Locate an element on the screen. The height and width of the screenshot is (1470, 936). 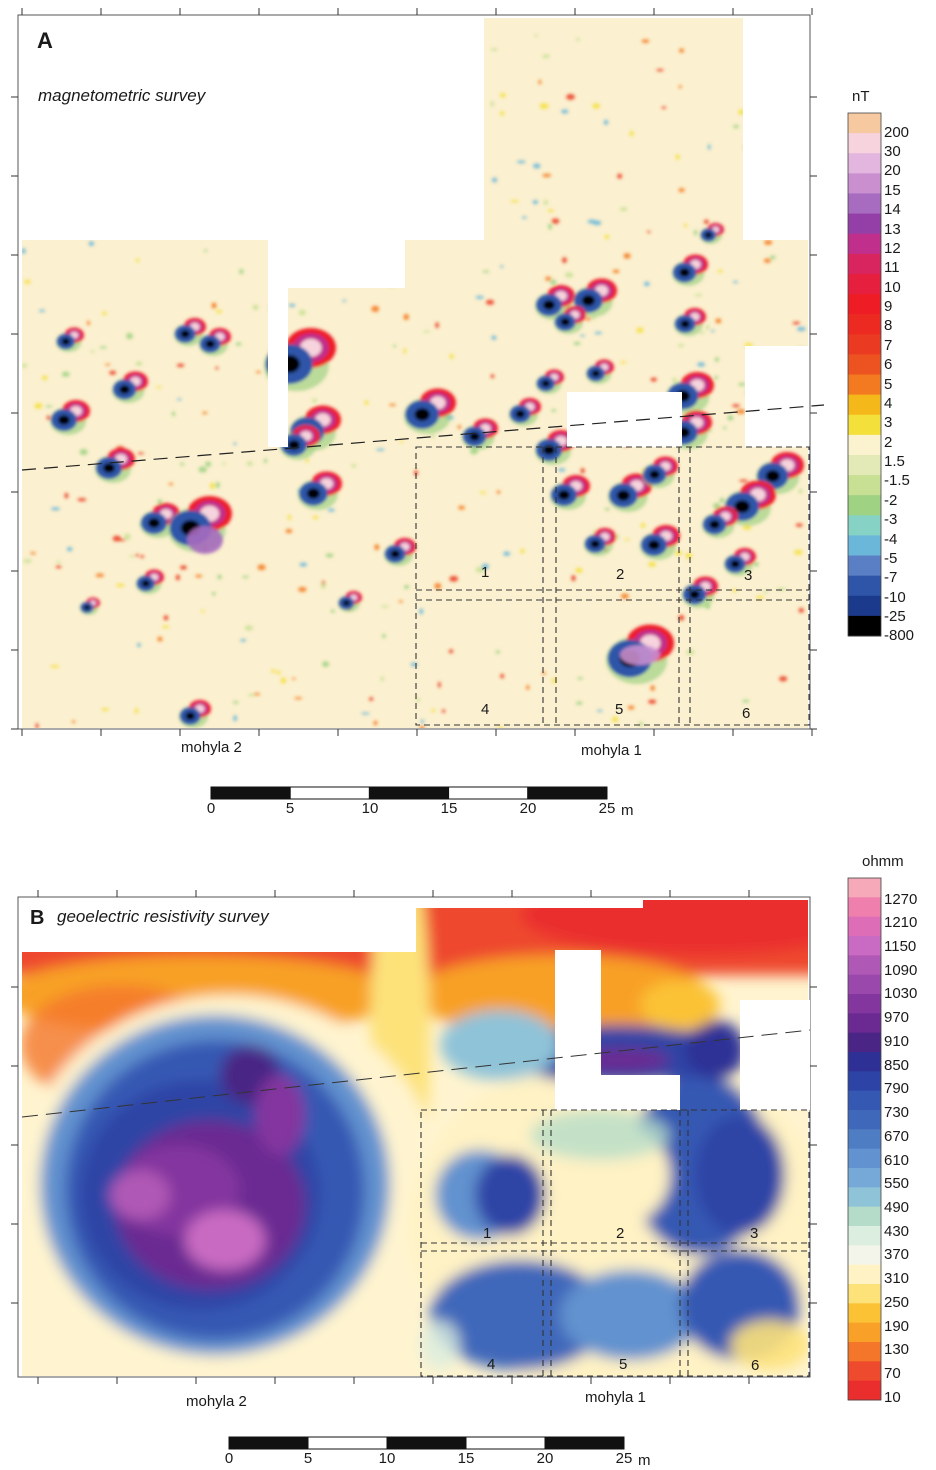
legend-label: 30 is located at coordinates (892, 152).